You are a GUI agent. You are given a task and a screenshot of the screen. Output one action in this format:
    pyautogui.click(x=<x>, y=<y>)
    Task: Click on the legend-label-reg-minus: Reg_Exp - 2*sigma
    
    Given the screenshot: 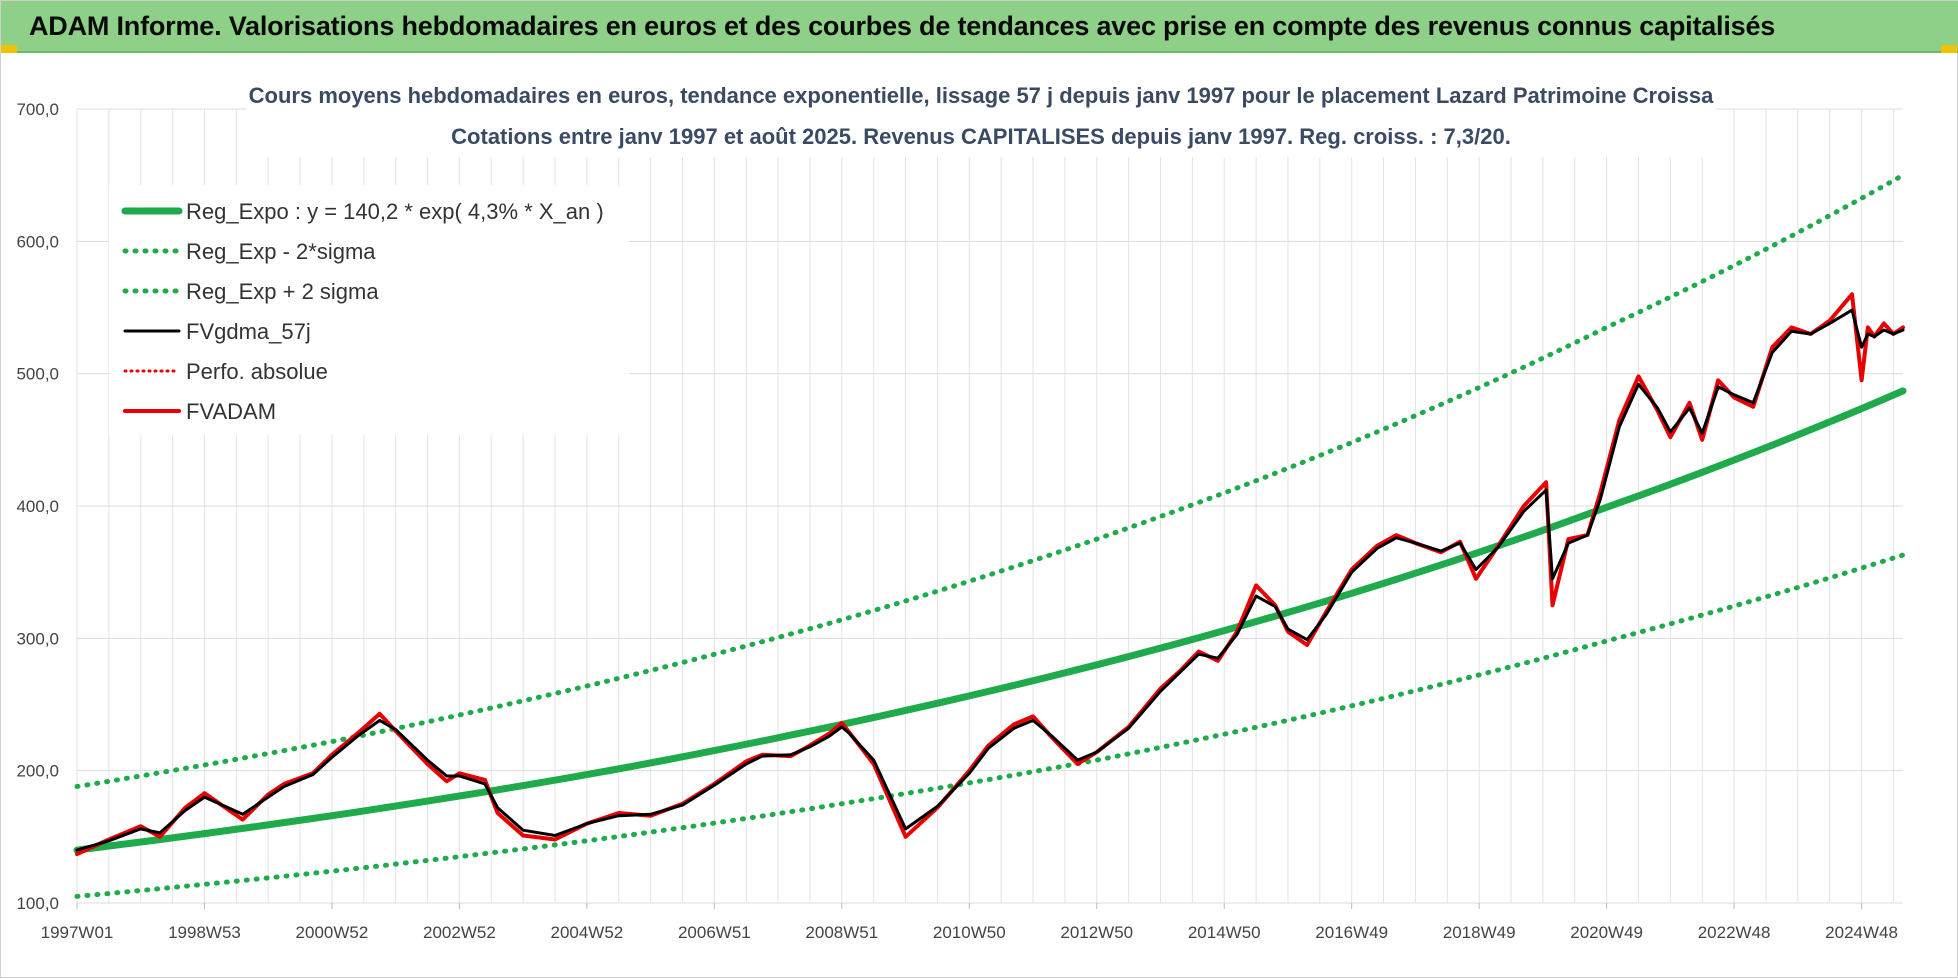 What is the action you would take?
    pyautogui.click(x=281, y=251)
    